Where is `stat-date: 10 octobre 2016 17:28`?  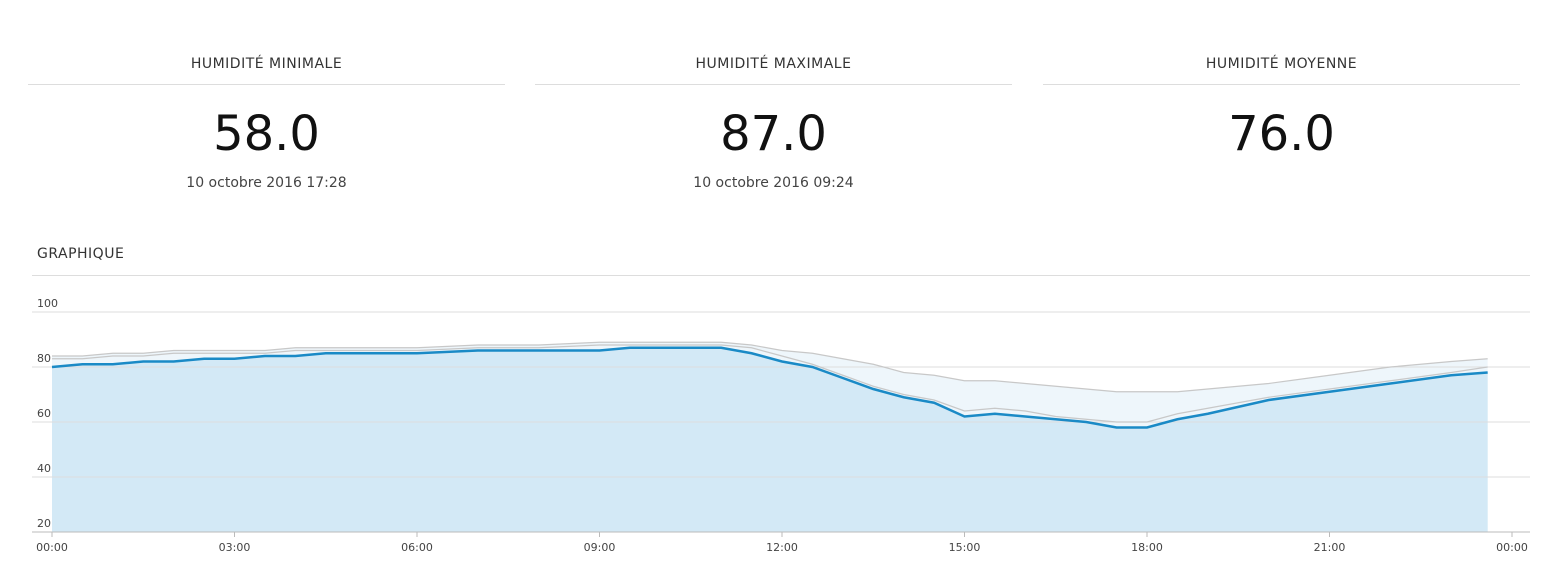 stat-date: 10 octobre 2016 17:28 is located at coordinates (266, 183).